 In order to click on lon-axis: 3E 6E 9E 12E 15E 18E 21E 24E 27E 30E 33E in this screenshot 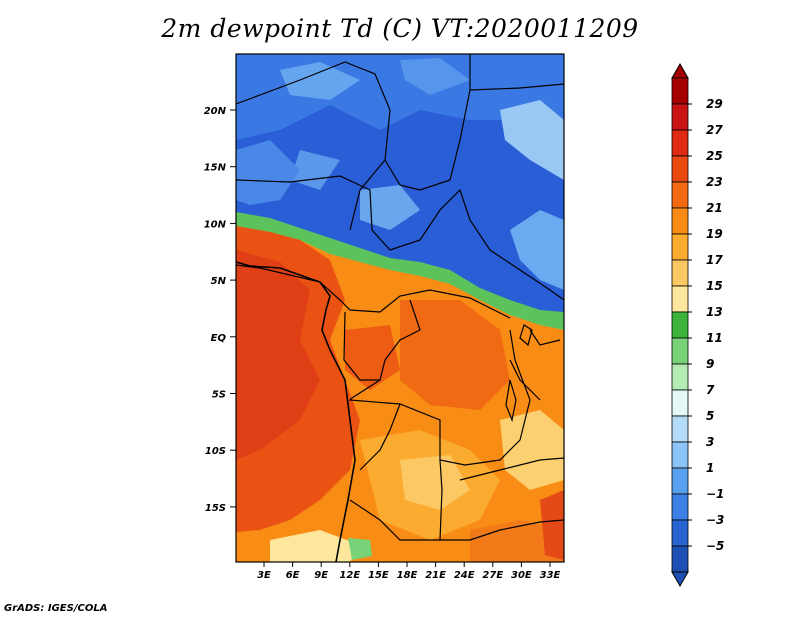, I will do `click(409, 571)`.